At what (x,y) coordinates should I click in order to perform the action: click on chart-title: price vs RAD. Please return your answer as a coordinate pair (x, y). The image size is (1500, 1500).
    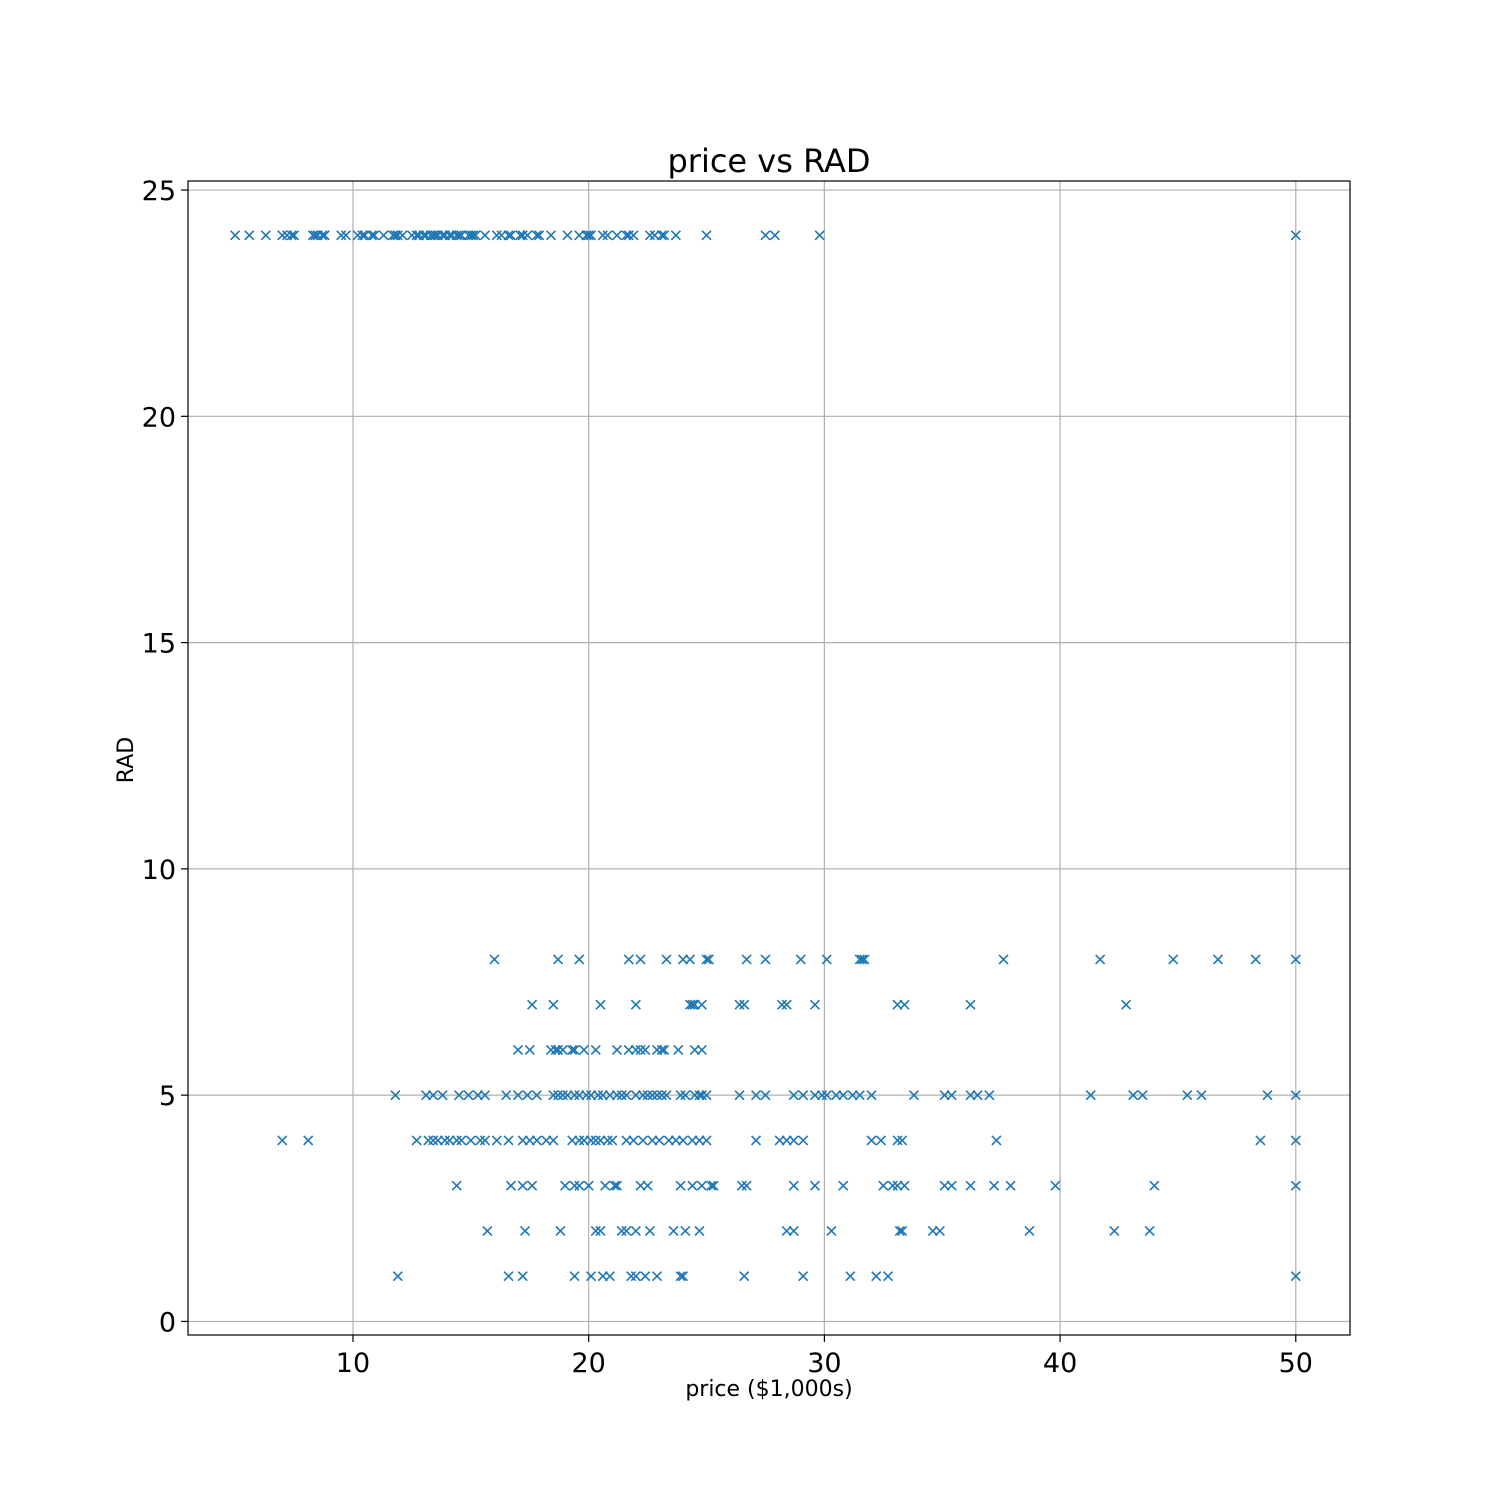
    Looking at the image, I should click on (768, 161).